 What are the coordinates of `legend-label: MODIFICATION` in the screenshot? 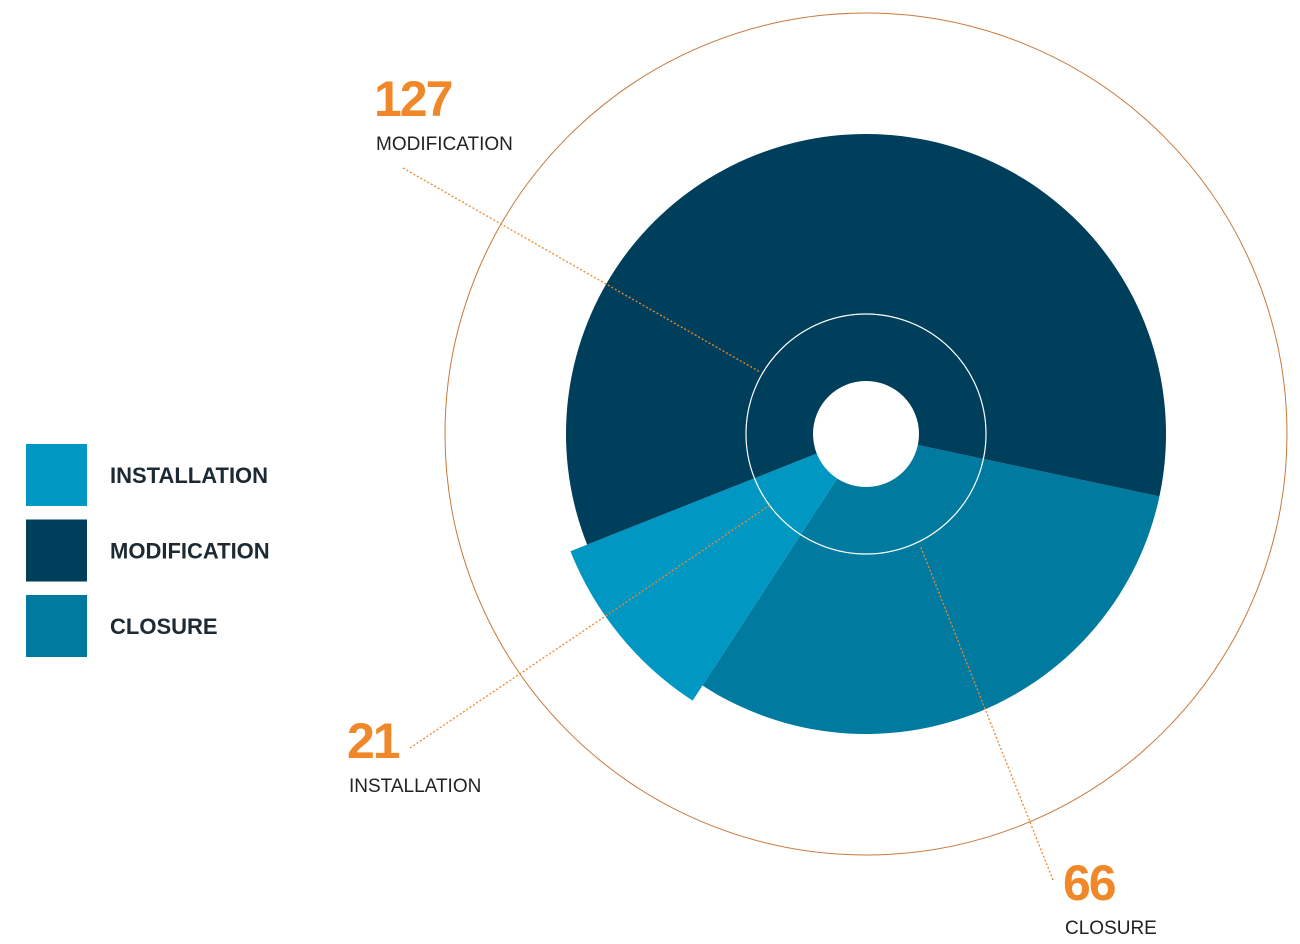 It's located at (190, 551).